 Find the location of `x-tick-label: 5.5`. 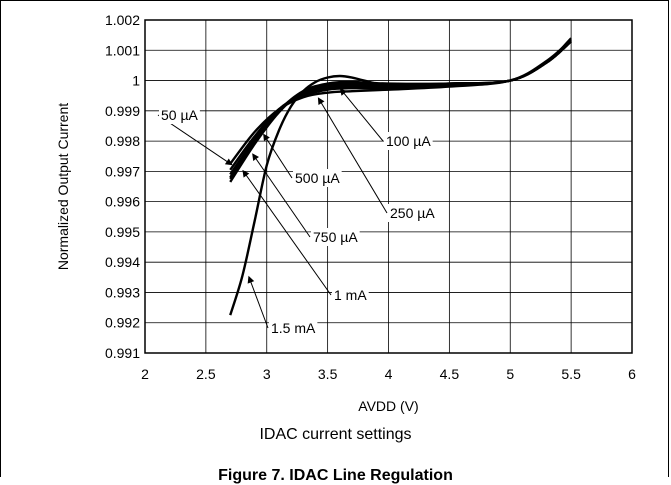

x-tick-label: 5.5 is located at coordinates (571, 374).